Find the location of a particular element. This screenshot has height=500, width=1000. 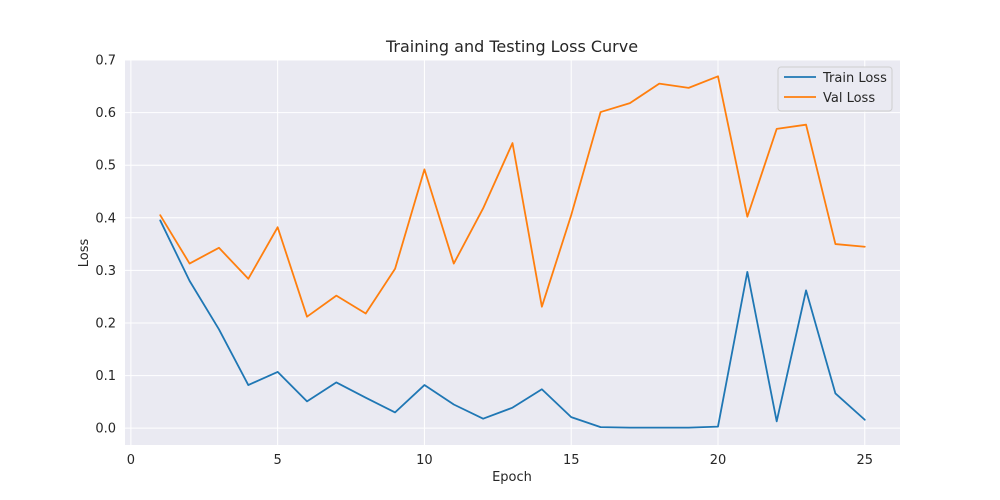

legend: Train Loss Val Loss is located at coordinates (835, 89).